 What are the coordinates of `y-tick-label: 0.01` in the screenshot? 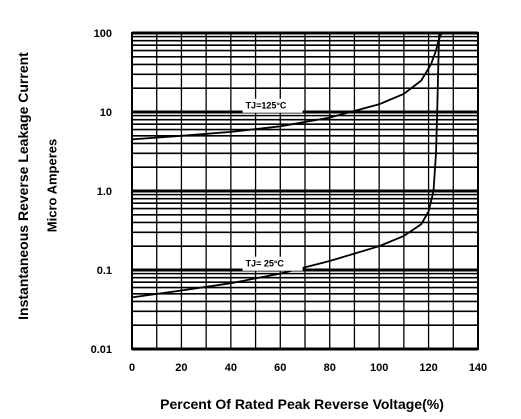 It's located at (101, 350).